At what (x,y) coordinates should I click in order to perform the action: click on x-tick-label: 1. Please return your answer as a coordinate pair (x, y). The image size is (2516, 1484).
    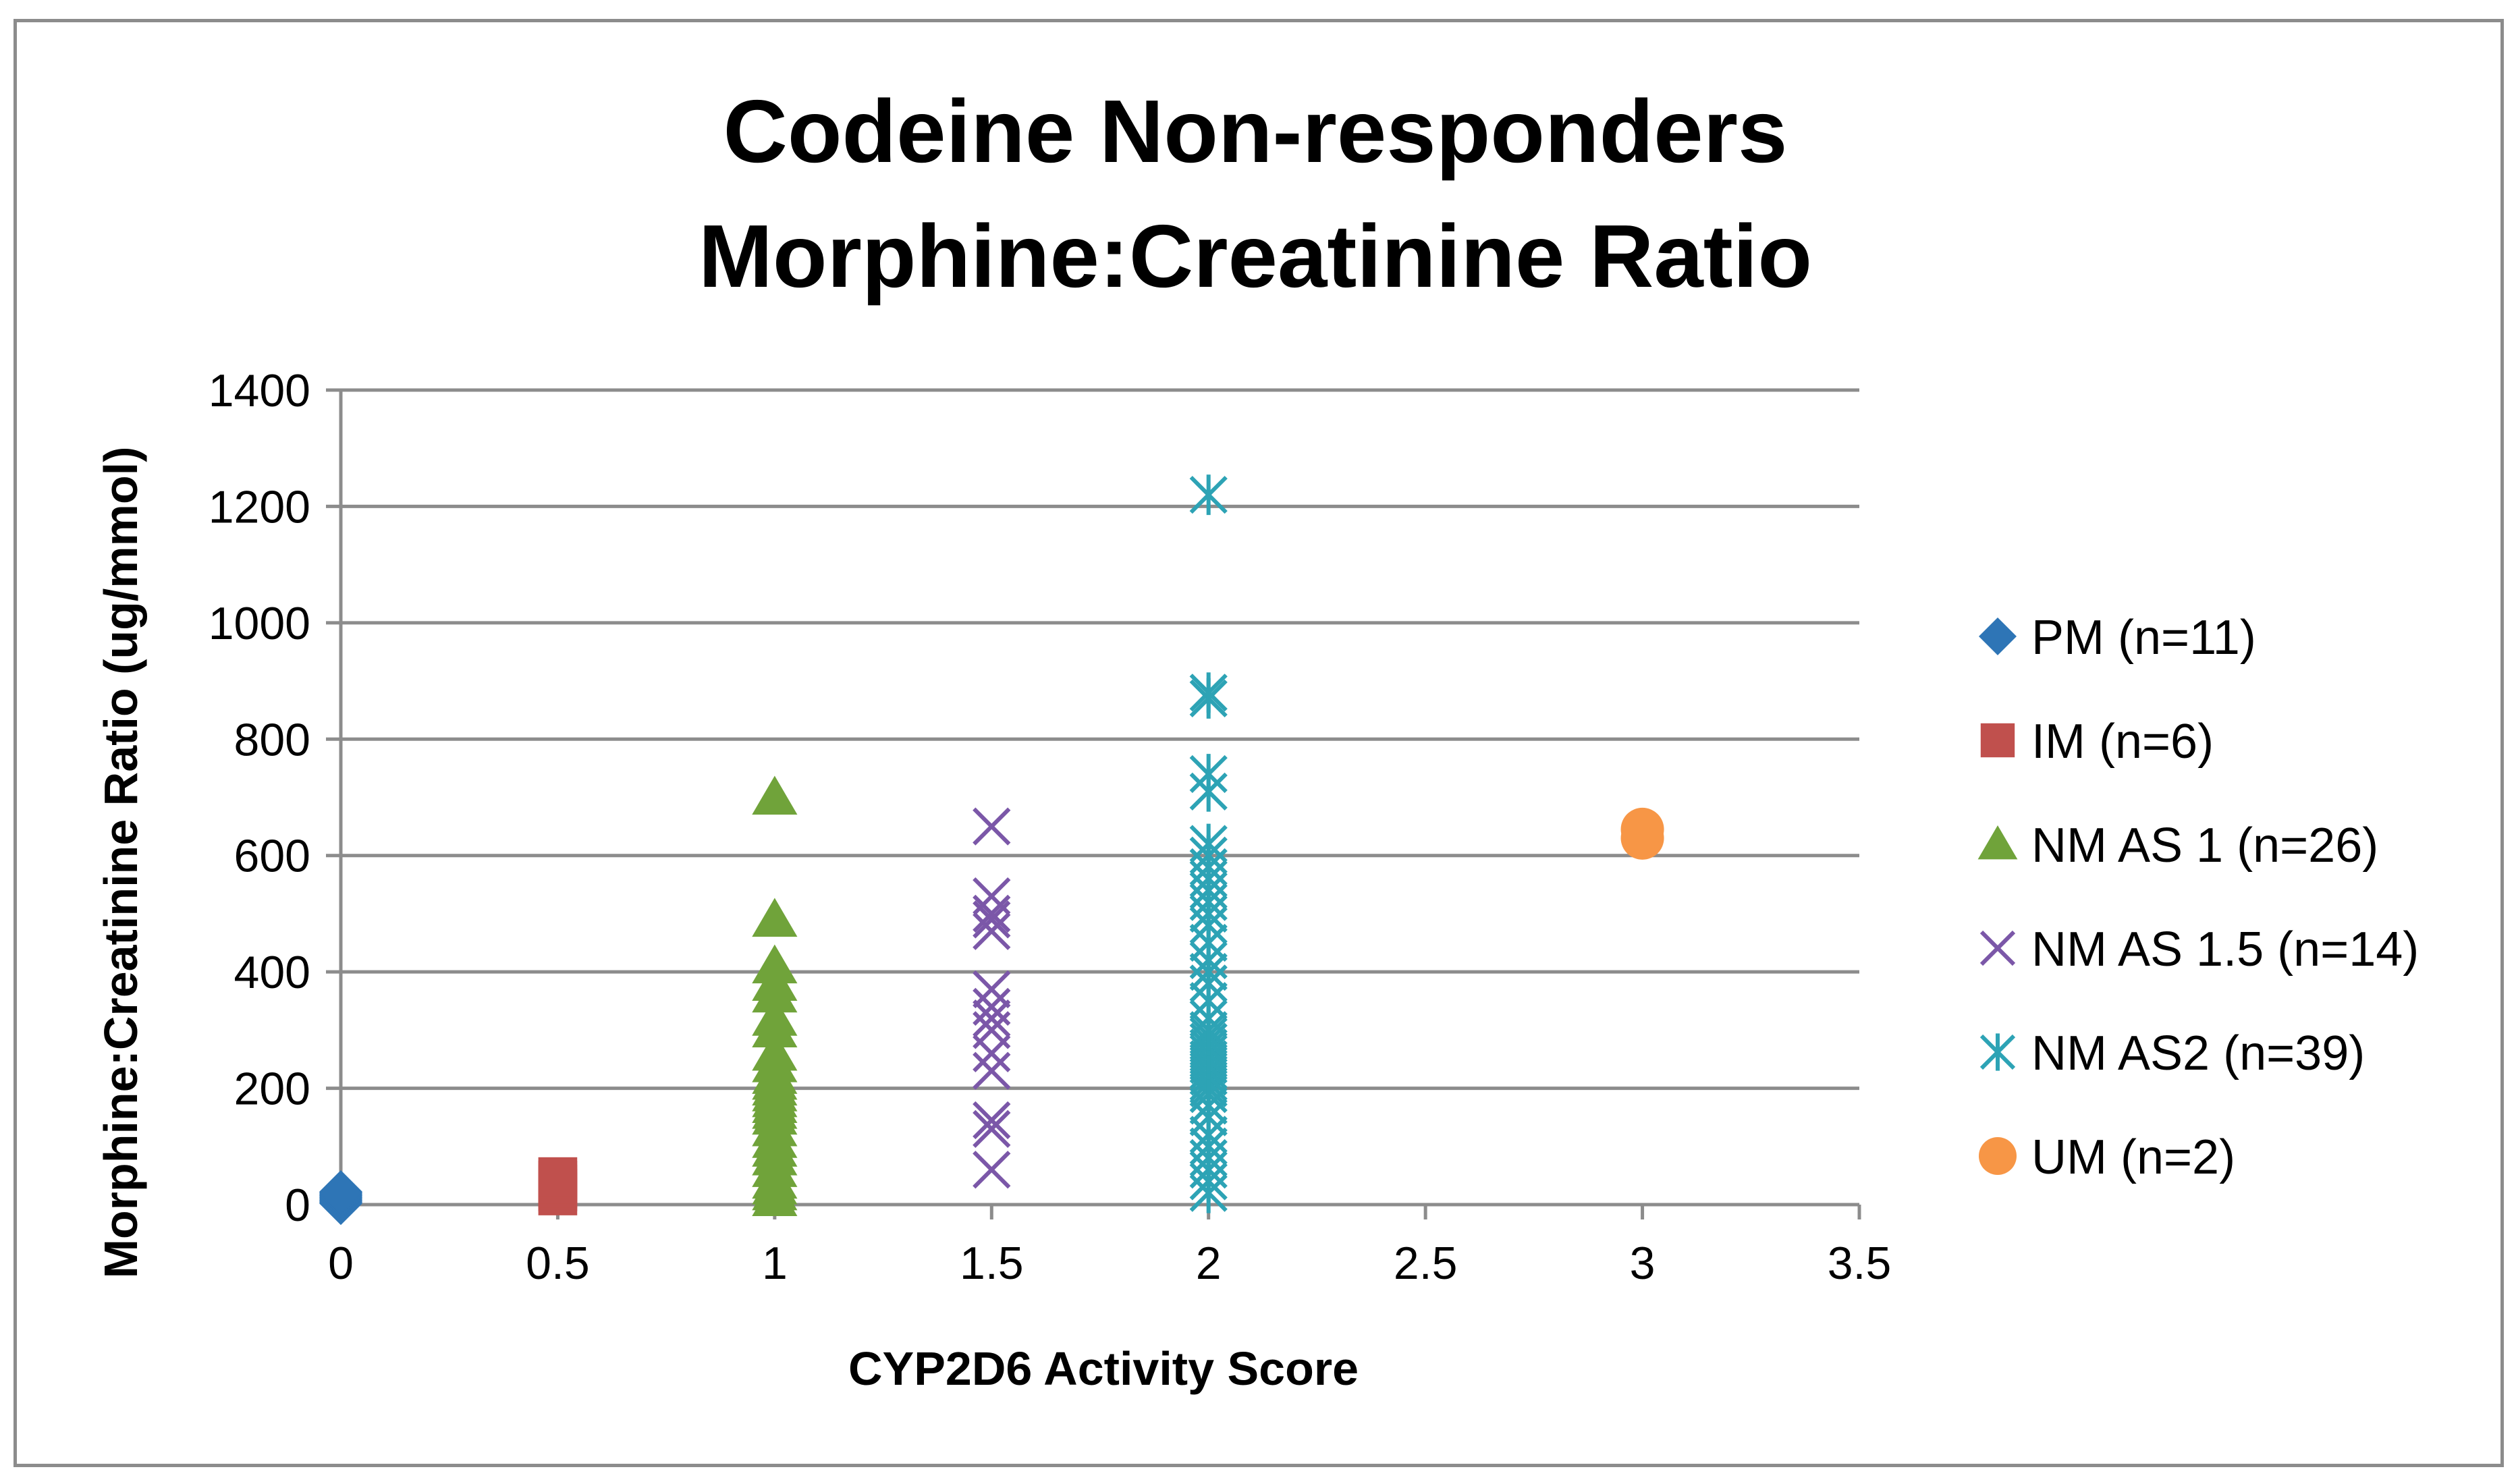
    Looking at the image, I should click on (775, 1263).